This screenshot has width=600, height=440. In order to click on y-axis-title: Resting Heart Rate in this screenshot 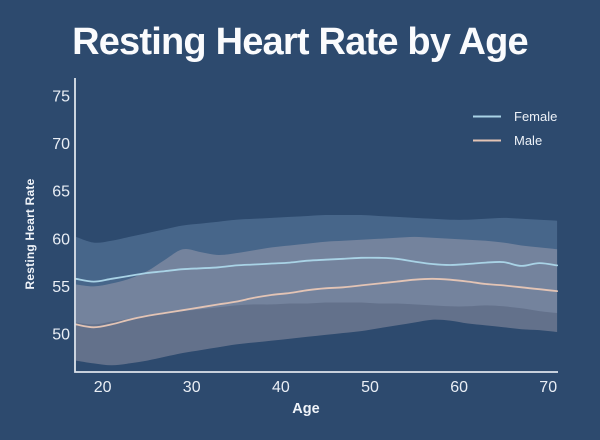, I will do `click(30, 233)`.